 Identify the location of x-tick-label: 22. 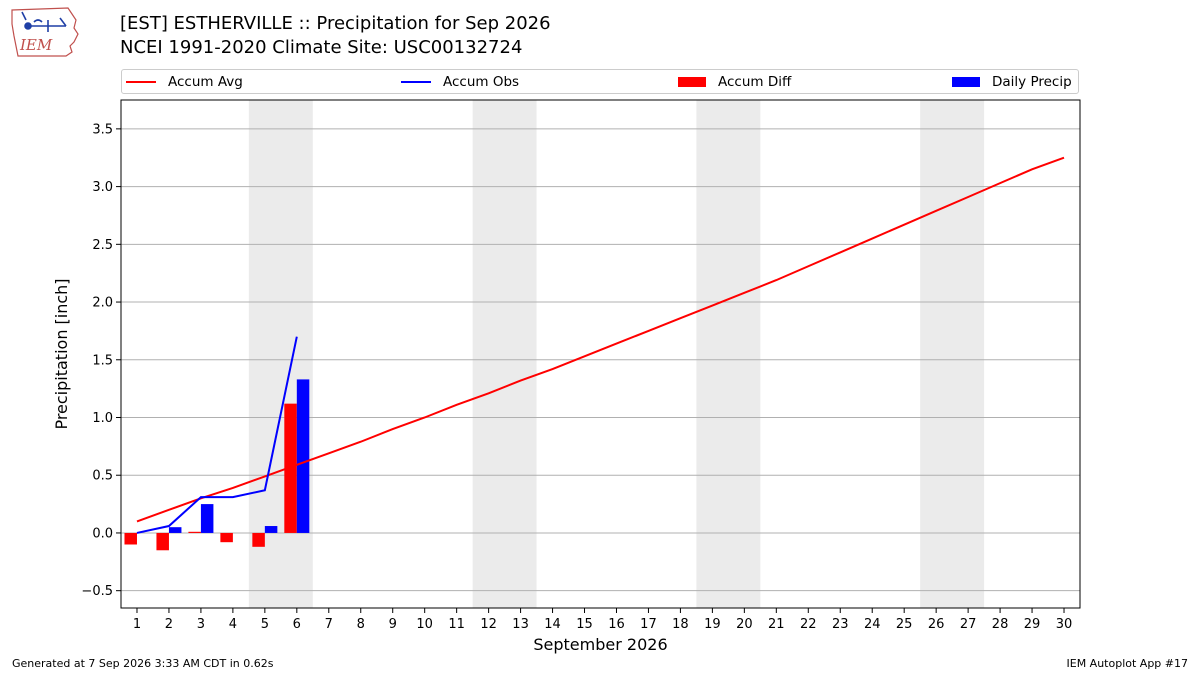
(808, 624).